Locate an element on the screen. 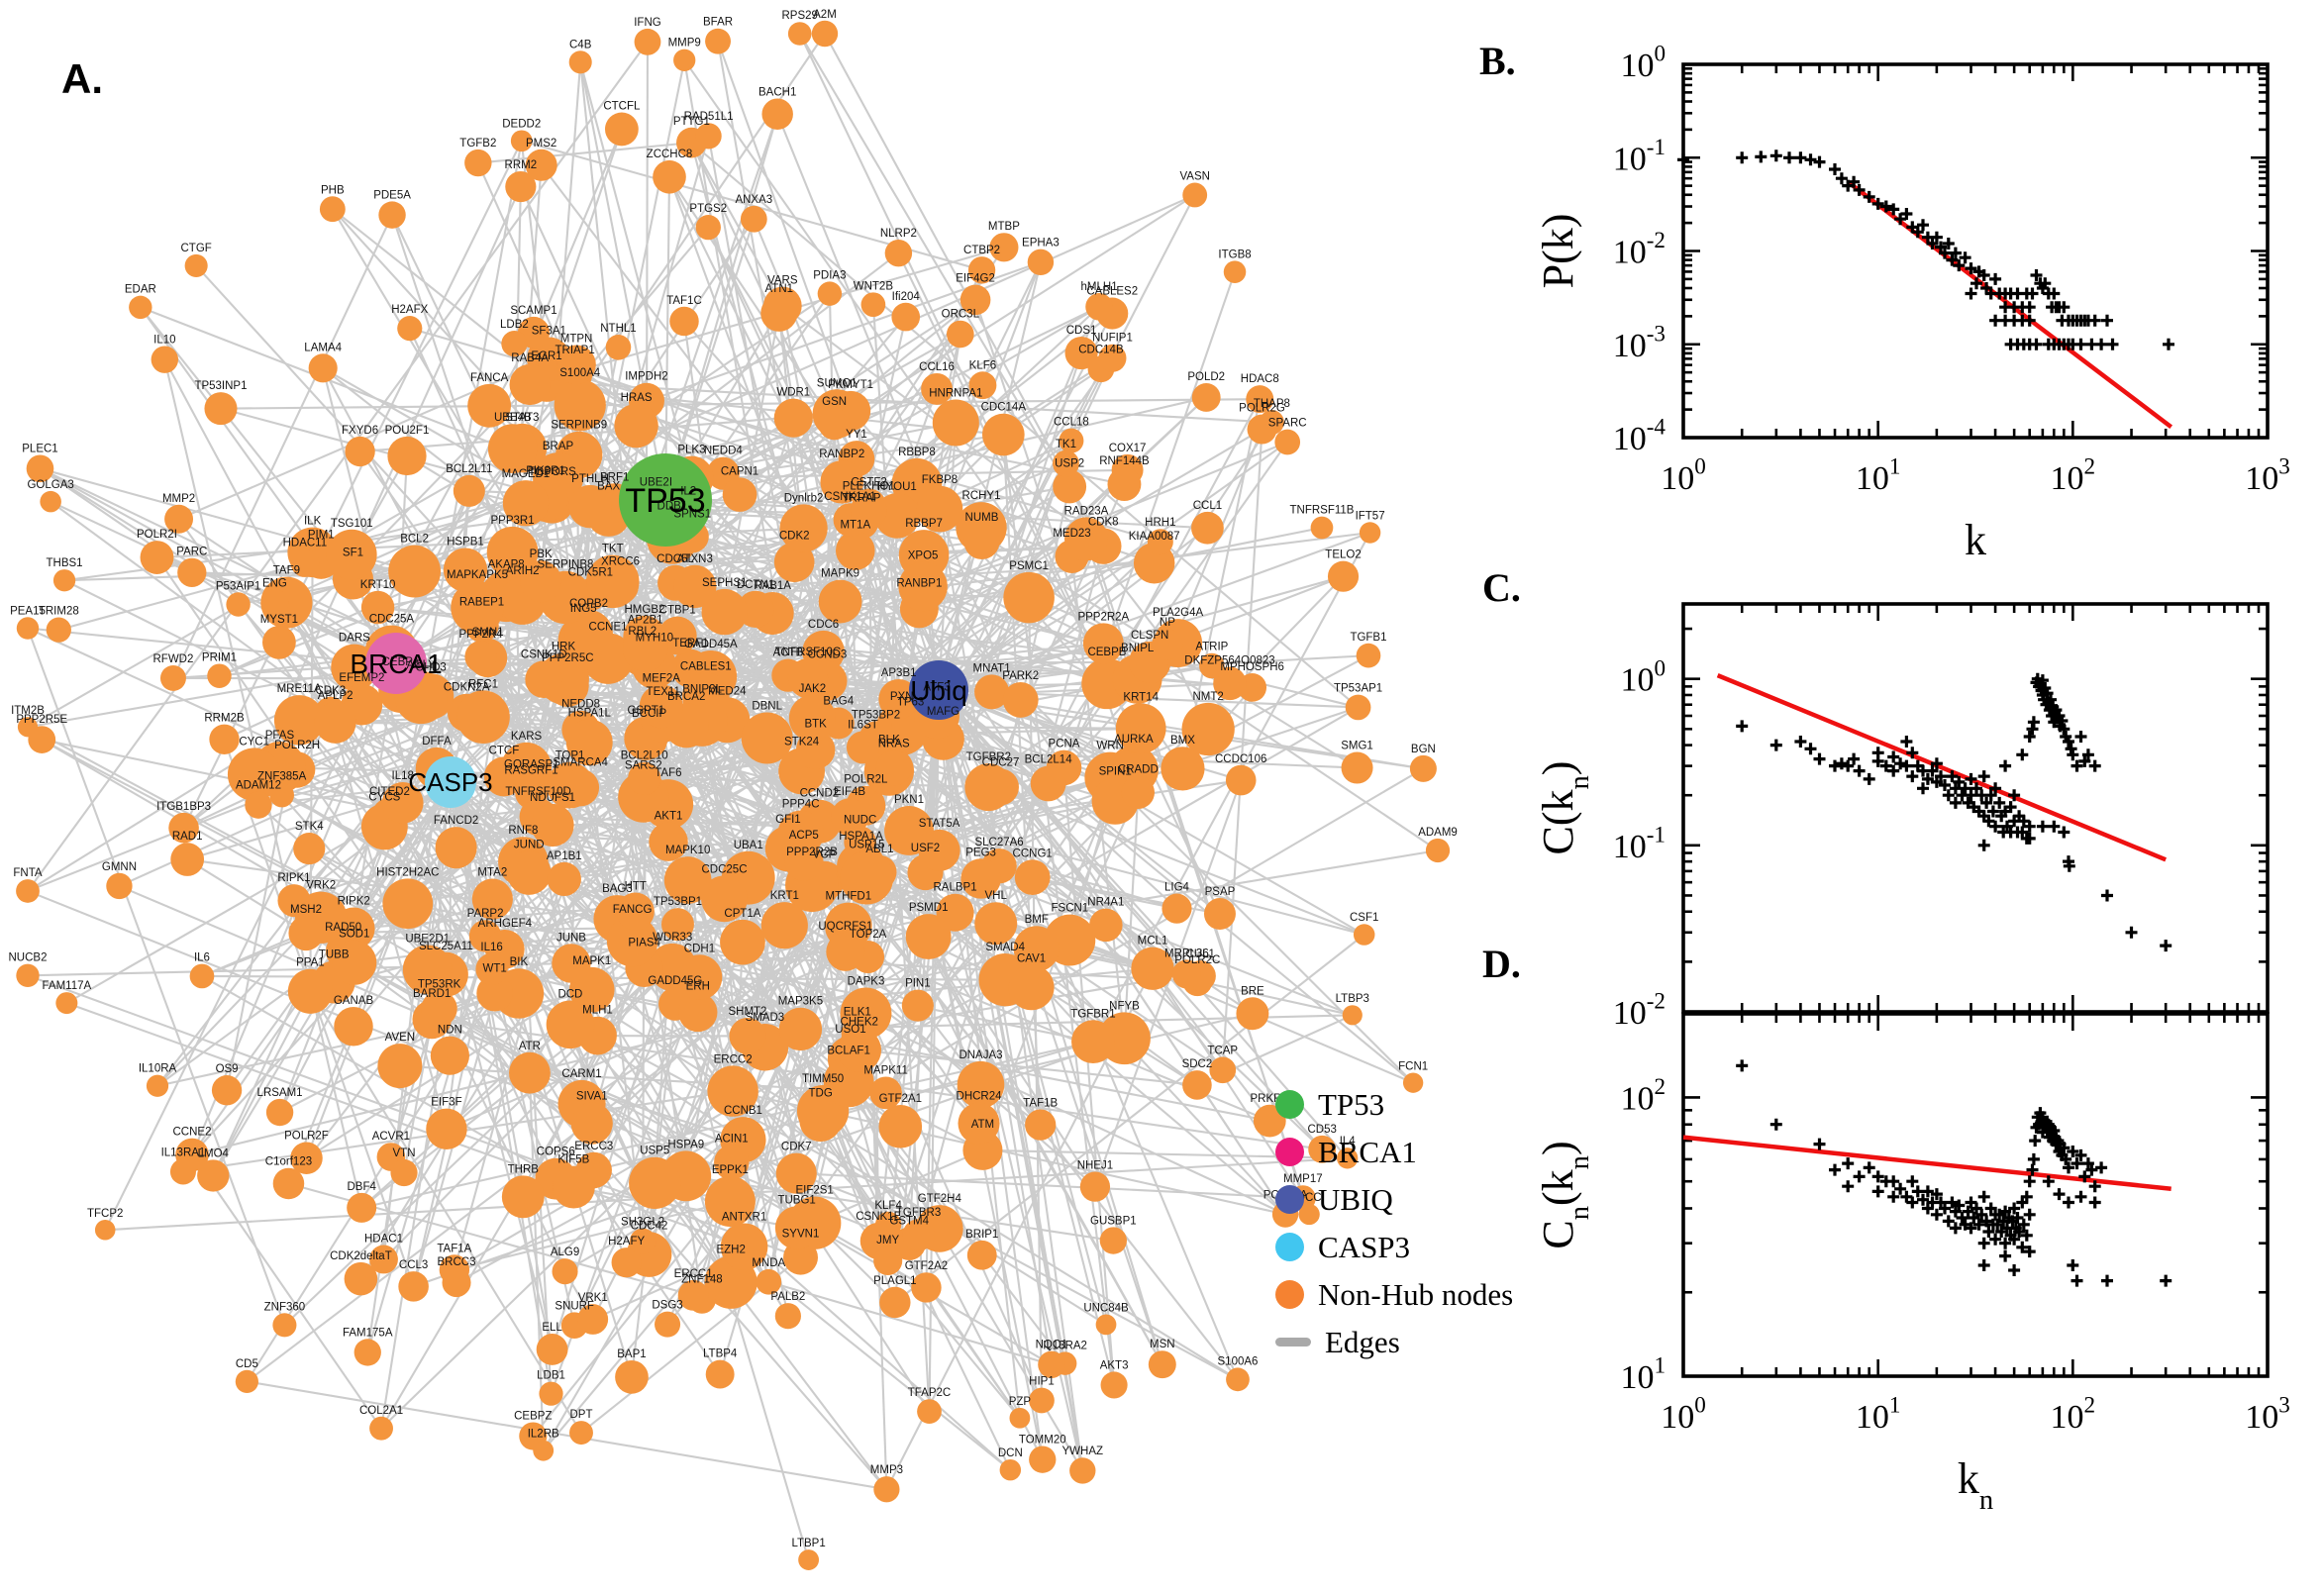 The image size is (2323, 1596). node-label: CTCF is located at coordinates (504, 750).